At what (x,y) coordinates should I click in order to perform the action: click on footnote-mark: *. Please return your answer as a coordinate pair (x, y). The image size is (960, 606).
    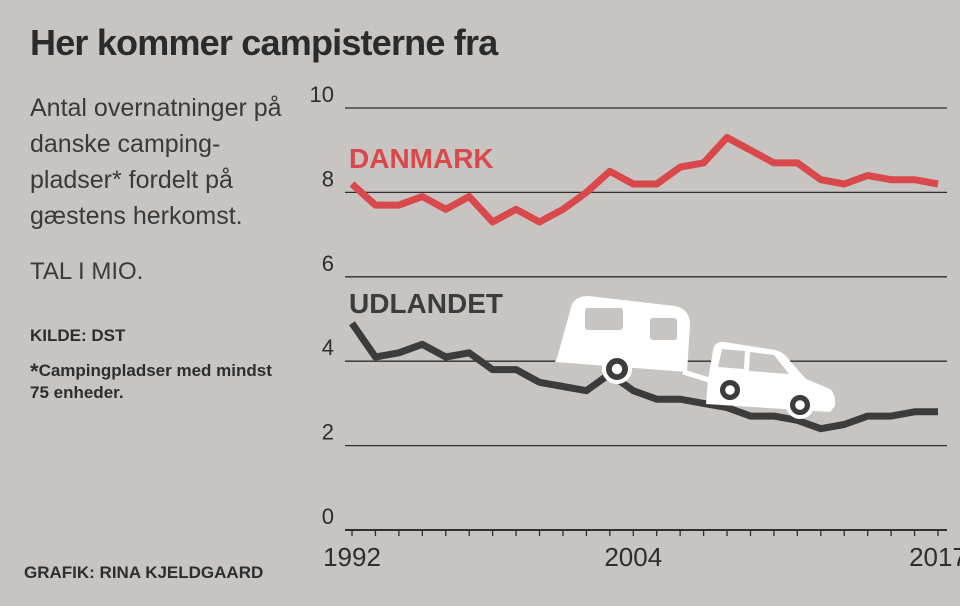
    Looking at the image, I should click on (34, 371).